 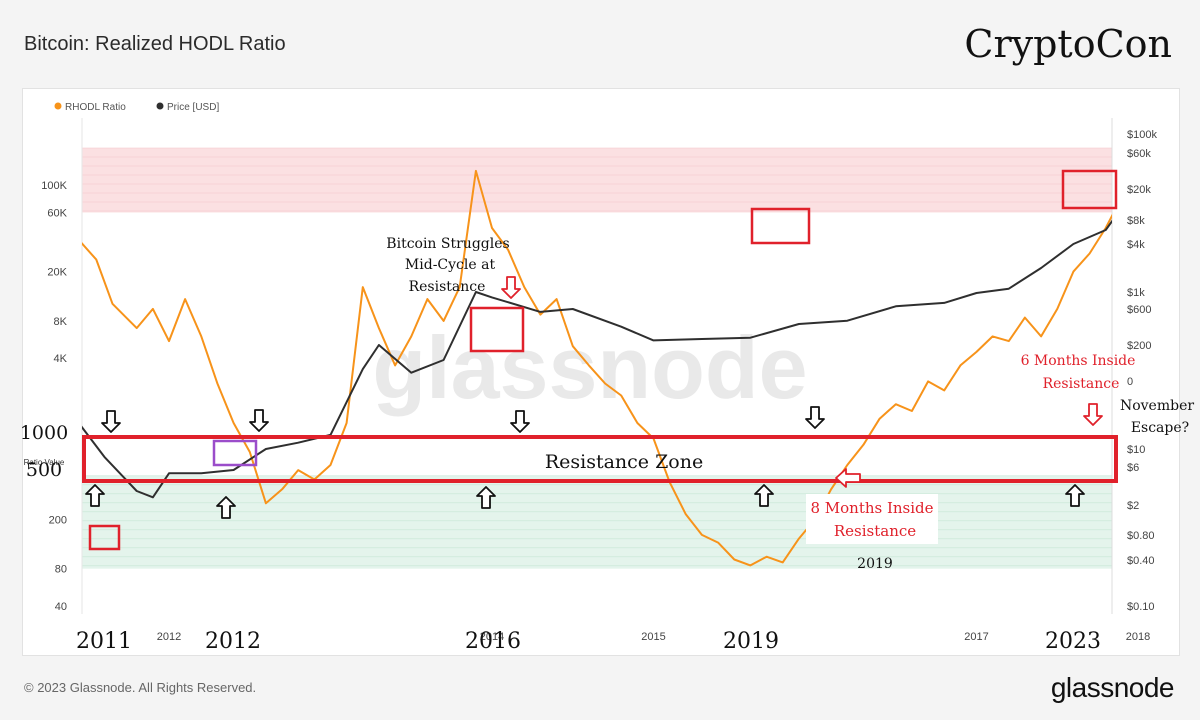 What do you see at coordinates (1133, 506) in the screenshot?
I see `right-tick-label: $2` at bounding box center [1133, 506].